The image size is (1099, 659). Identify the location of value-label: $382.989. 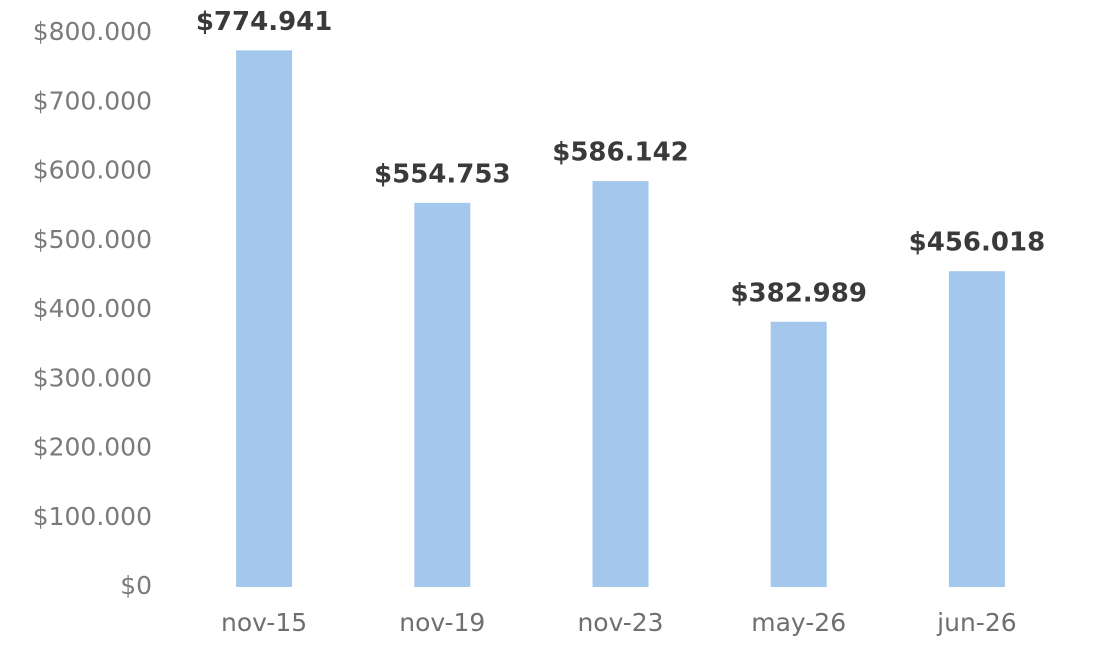
(798, 293).